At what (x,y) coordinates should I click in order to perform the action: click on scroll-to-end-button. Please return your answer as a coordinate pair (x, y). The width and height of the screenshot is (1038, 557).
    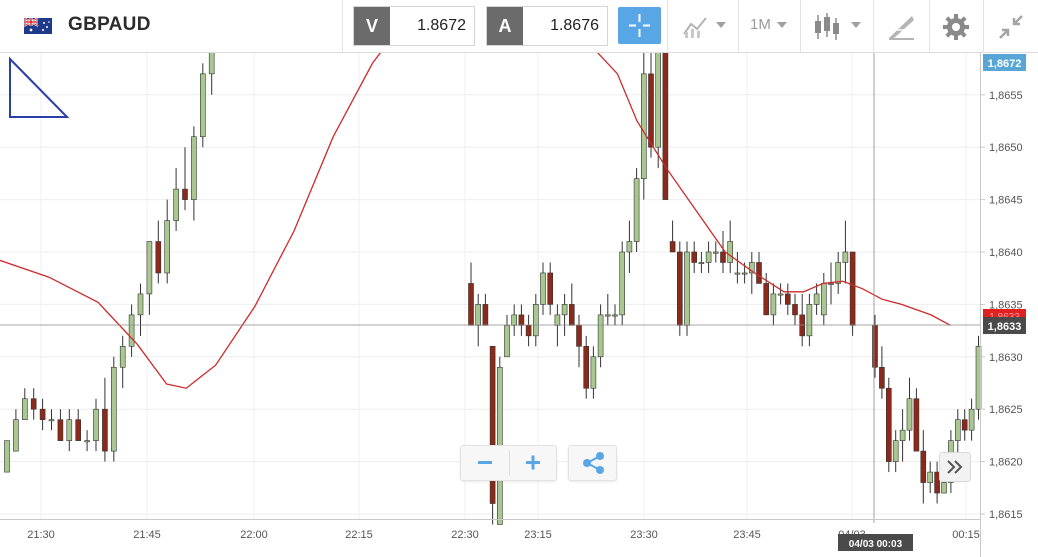
    Looking at the image, I should click on (955, 467).